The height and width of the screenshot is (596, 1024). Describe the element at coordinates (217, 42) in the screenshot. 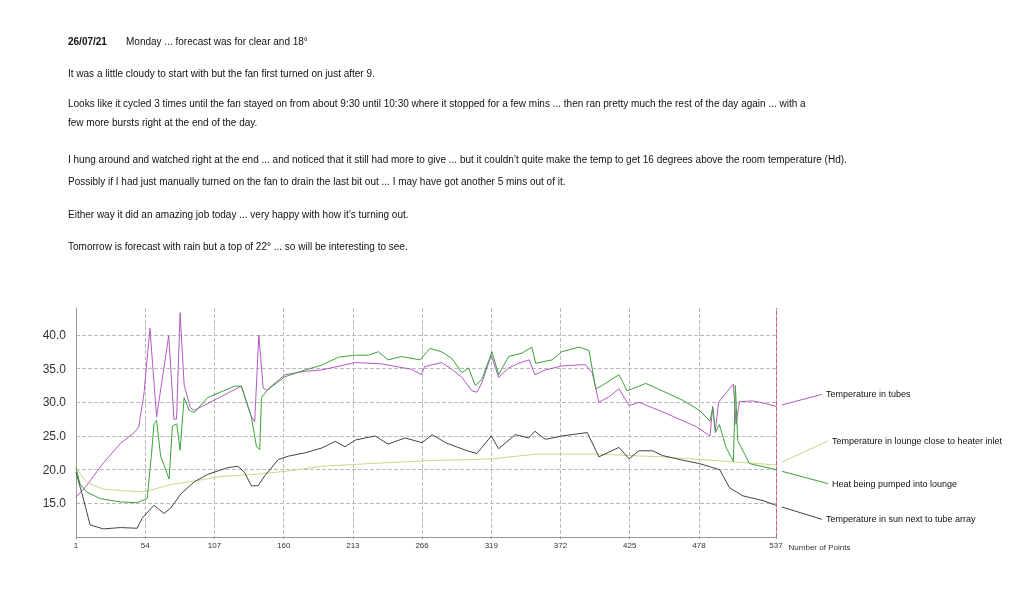

I see `chart-subtitle: Monday ... forecast was for clear and 18°` at that location.